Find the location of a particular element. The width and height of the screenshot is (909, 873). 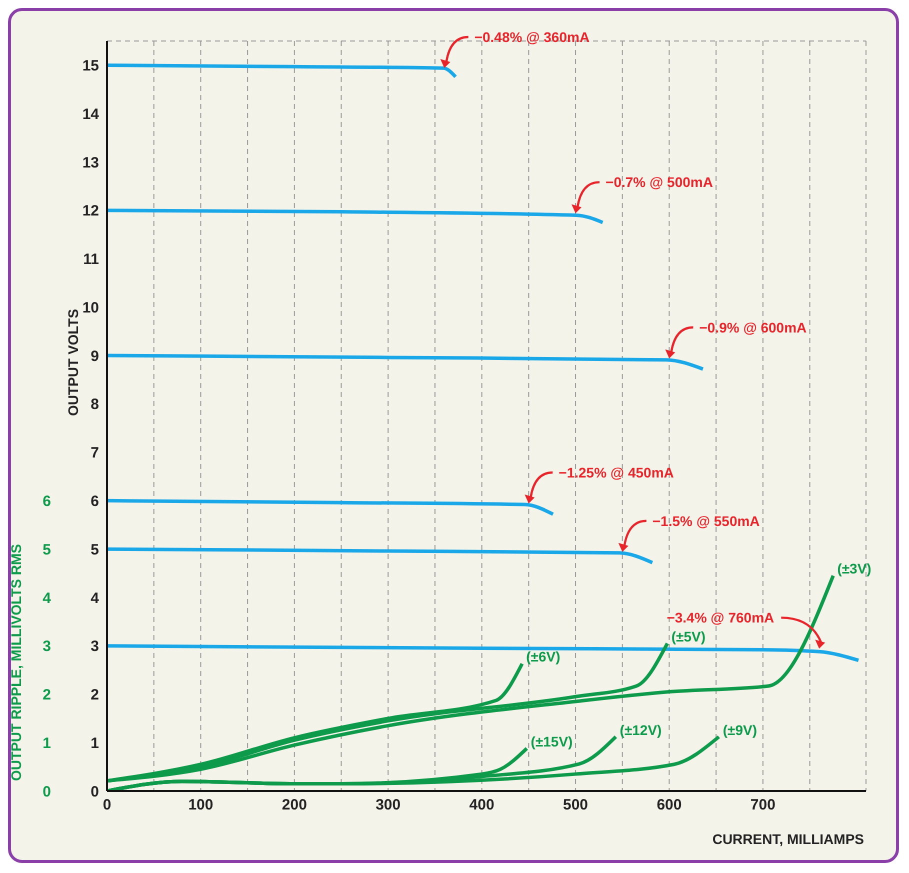

y-tick-label: 14 is located at coordinates (91, 114).